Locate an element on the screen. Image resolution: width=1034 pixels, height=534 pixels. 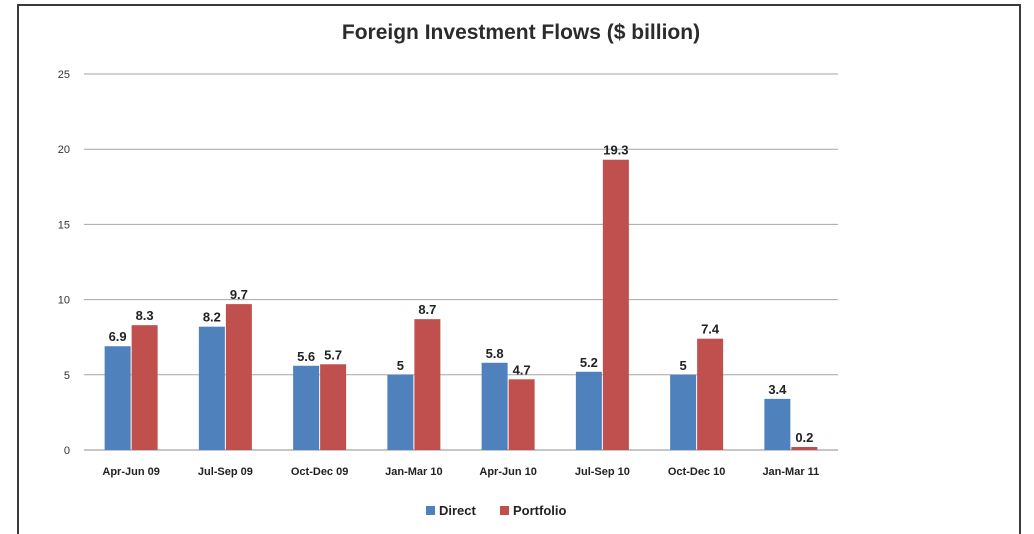
legend-label-portfolio: Portfolio is located at coordinates (539, 510).